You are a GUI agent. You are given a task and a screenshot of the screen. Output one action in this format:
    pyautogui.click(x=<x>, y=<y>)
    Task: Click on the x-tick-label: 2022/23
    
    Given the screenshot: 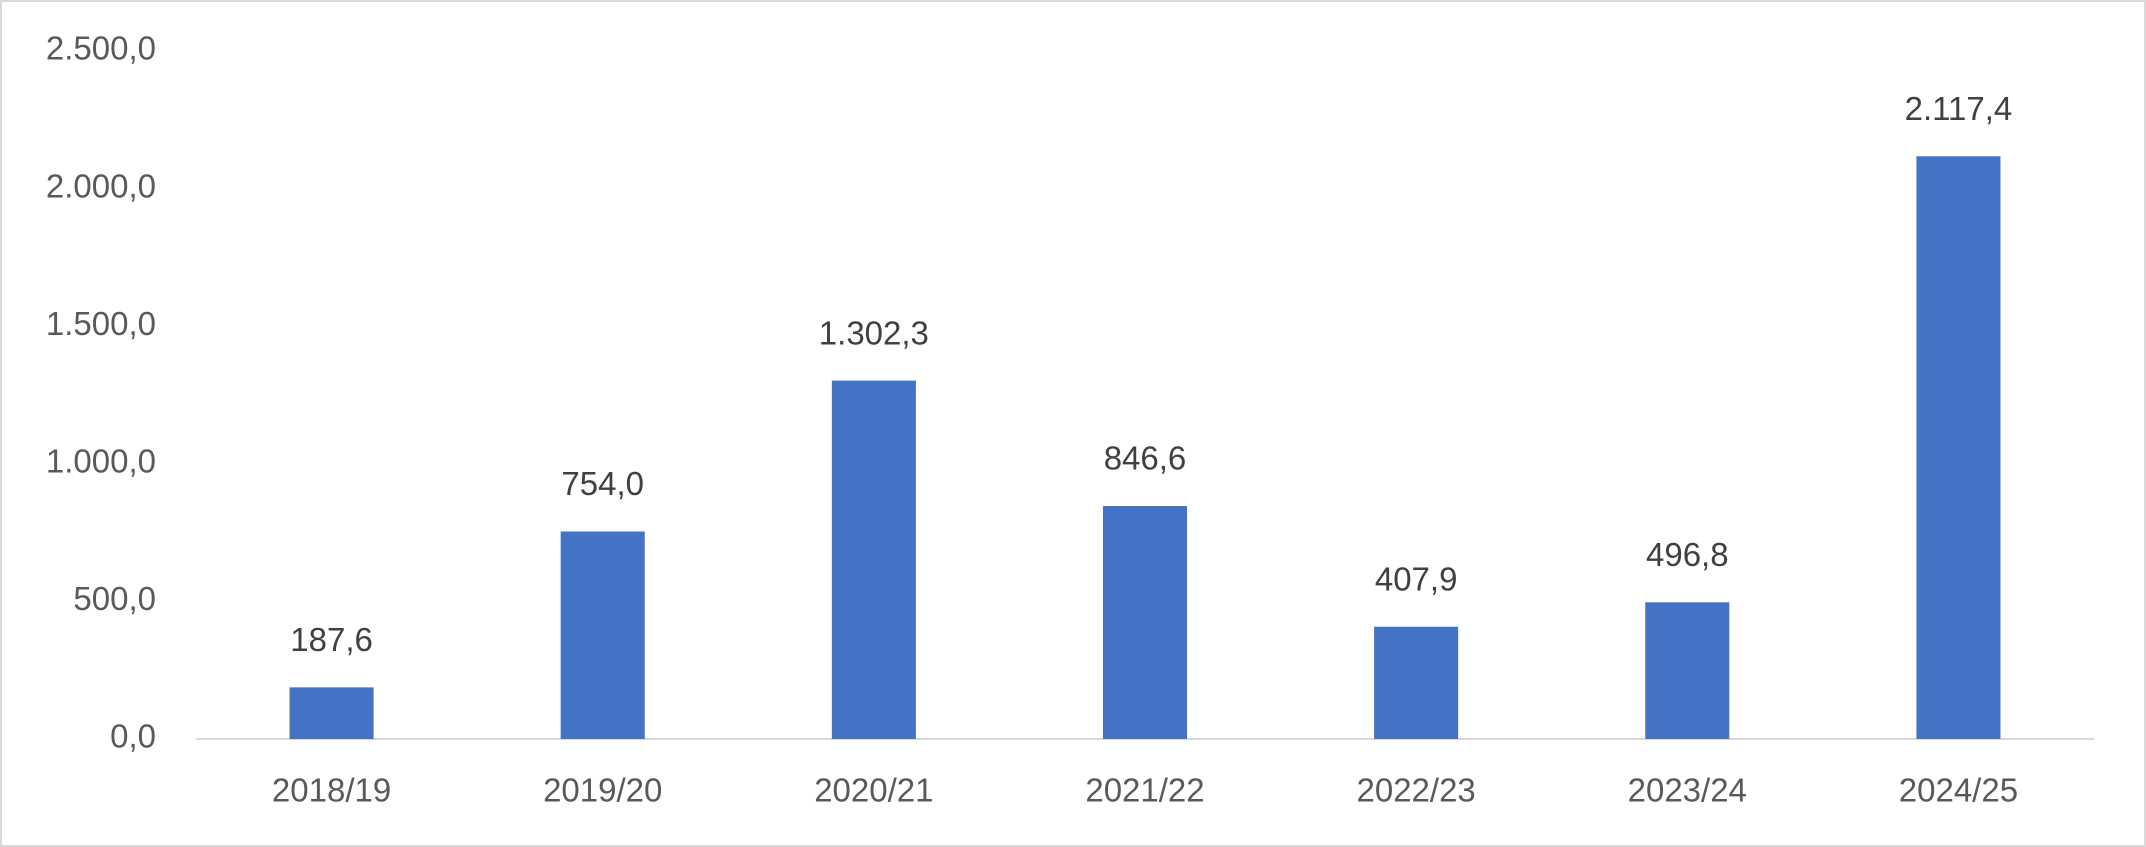 What is the action you would take?
    pyautogui.click(x=1415, y=790)
    